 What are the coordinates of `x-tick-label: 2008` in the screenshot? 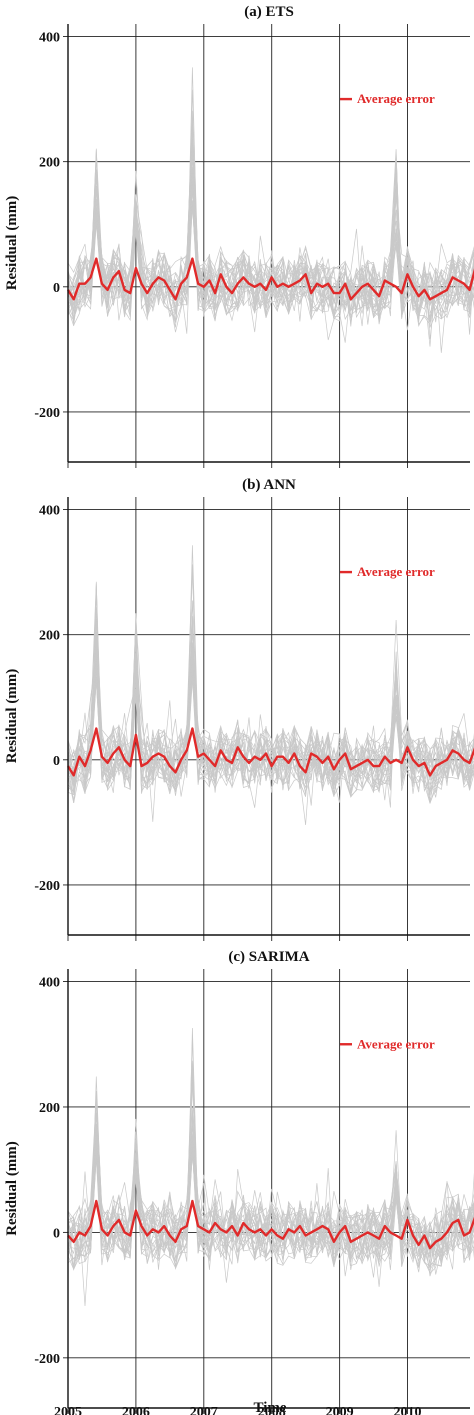 It's located at (272, 1410).